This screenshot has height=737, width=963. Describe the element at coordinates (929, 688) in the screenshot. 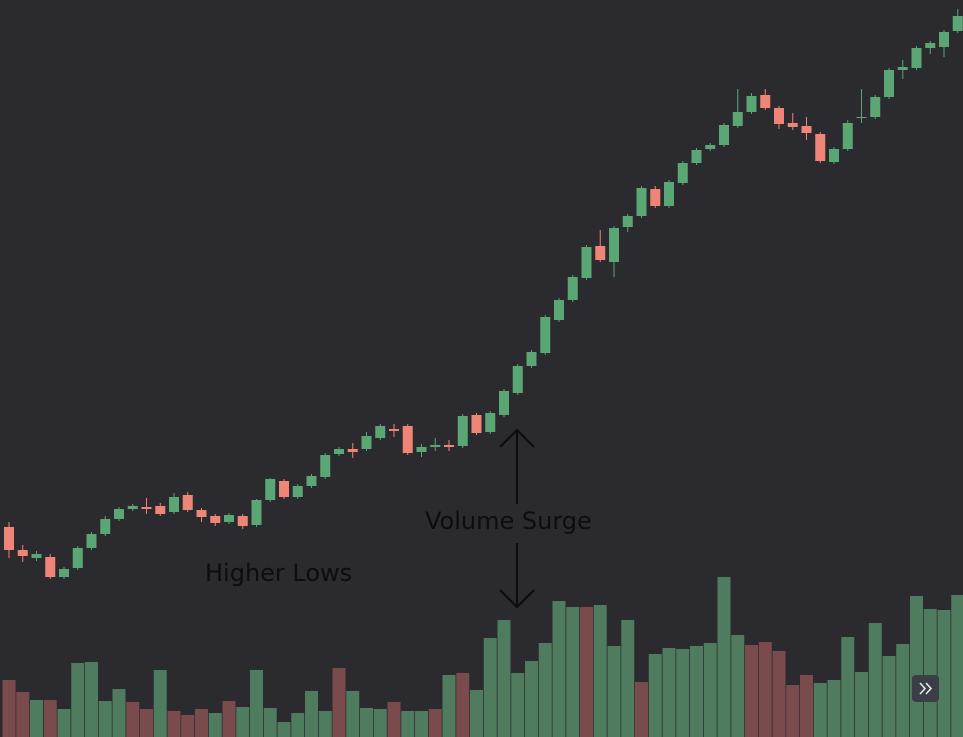

I see `icon` at that location.